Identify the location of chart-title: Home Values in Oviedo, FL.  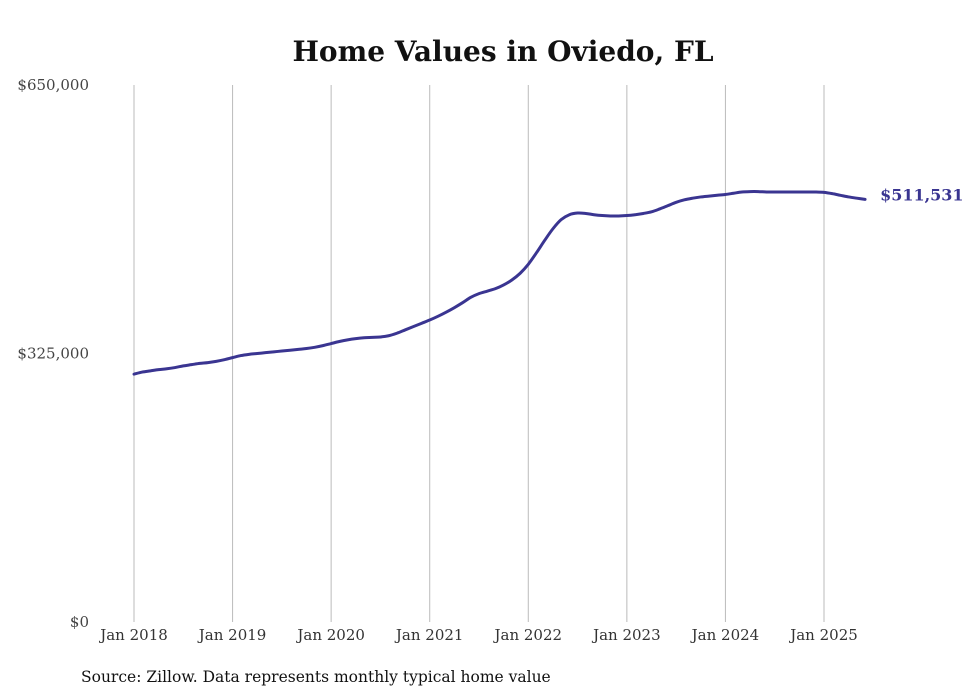
(502, 51).